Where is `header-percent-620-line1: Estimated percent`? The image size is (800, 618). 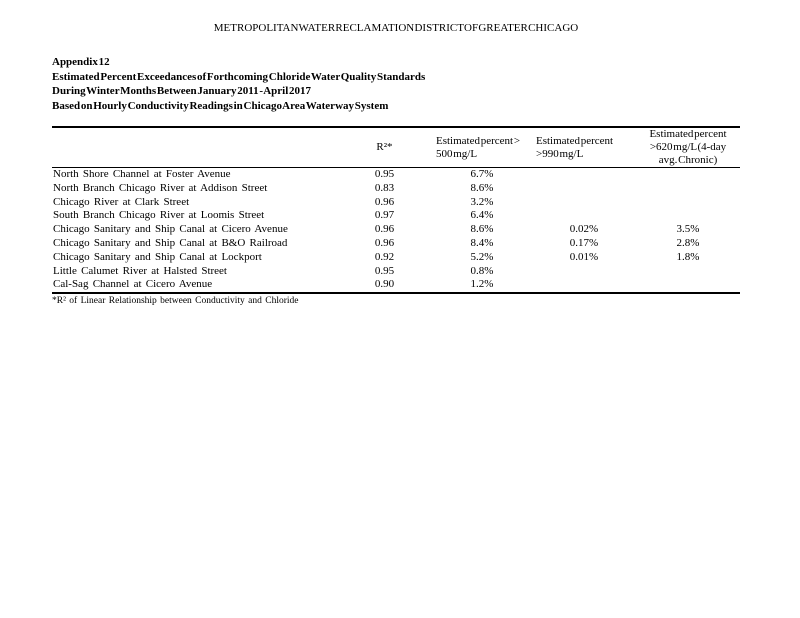
header-percent-620-line1: Estimated percent is located at coordinates (688, 134).